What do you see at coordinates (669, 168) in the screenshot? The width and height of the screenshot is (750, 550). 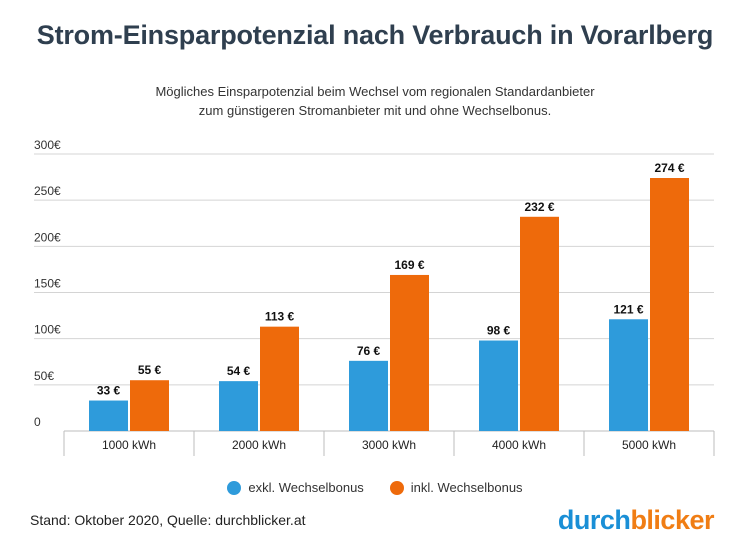 I see `data-label: 274 €` at bounding box center [669, 168].